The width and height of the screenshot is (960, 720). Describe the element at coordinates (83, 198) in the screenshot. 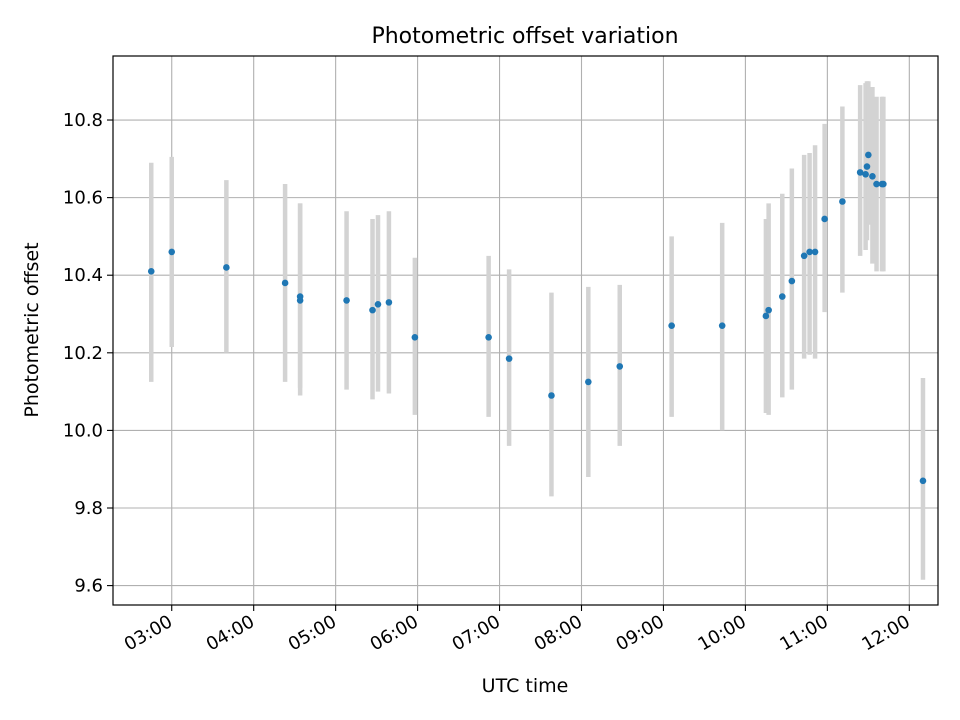

I see `y-tick-label: 10.6` at that location.